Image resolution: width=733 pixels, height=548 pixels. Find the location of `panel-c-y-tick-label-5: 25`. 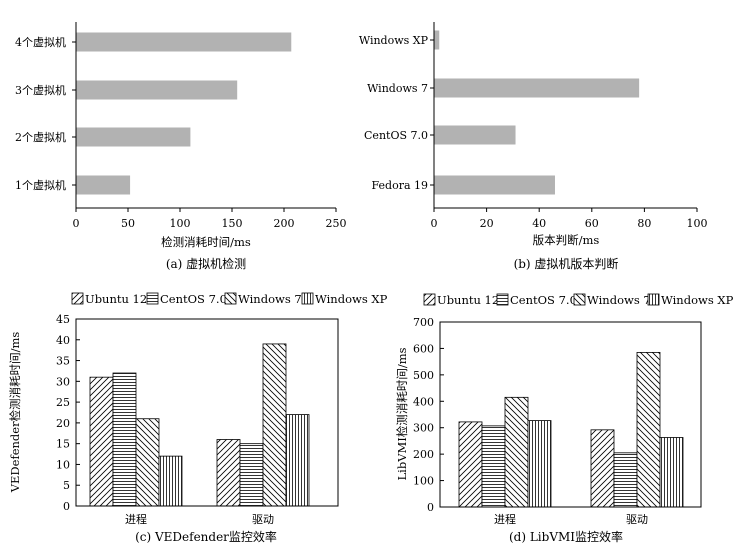

panel-c-y-tick-label-5: 25 is located at coordinates (63, 402).